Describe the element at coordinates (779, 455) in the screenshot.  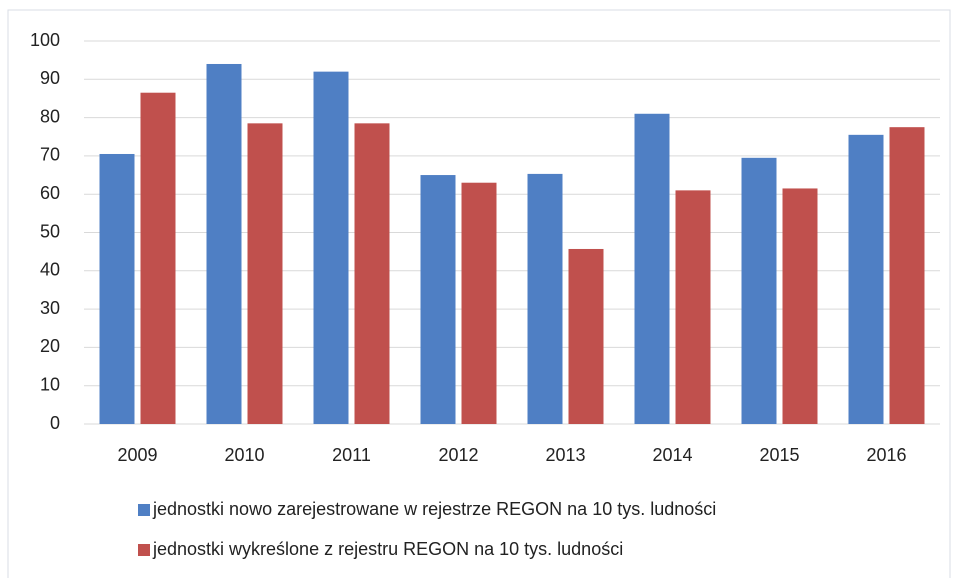
I see `x-tick-label: 2015` at that location.